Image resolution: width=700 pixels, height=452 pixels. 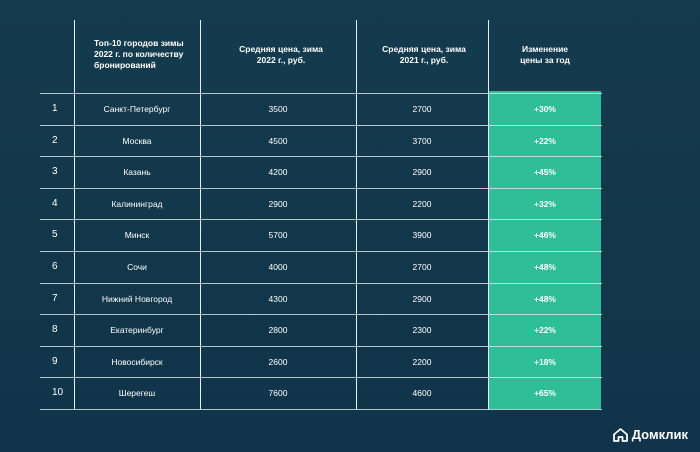 What do you see at coordinates (278, 108) in the screenshot?
I see `price-2022: 3500` at bounding box center [278, 108].